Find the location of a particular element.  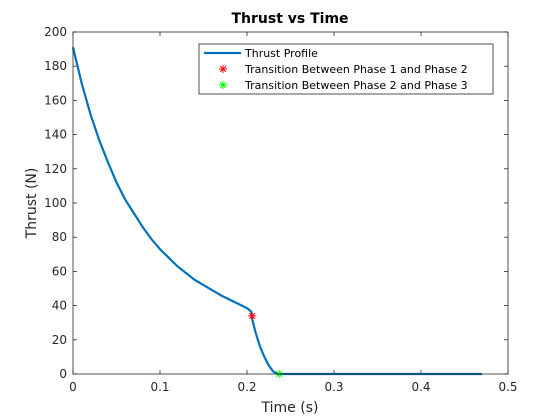

x-tick-label: 0.5 is located at coordinates (507, 387).